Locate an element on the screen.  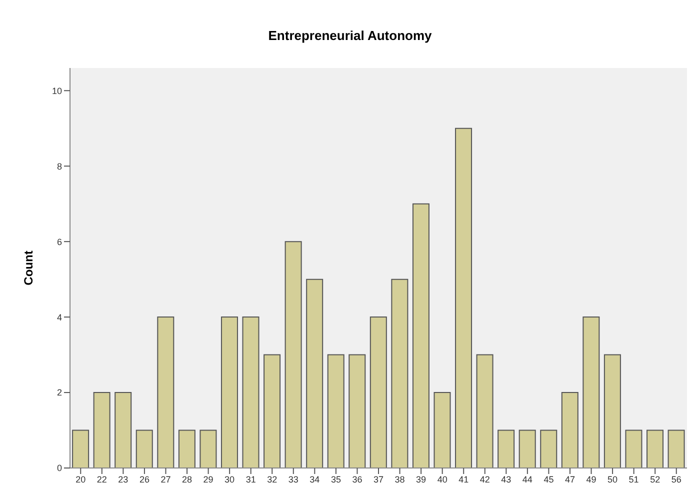
x-tick-label: 50 is located at coordinates (613, 479).